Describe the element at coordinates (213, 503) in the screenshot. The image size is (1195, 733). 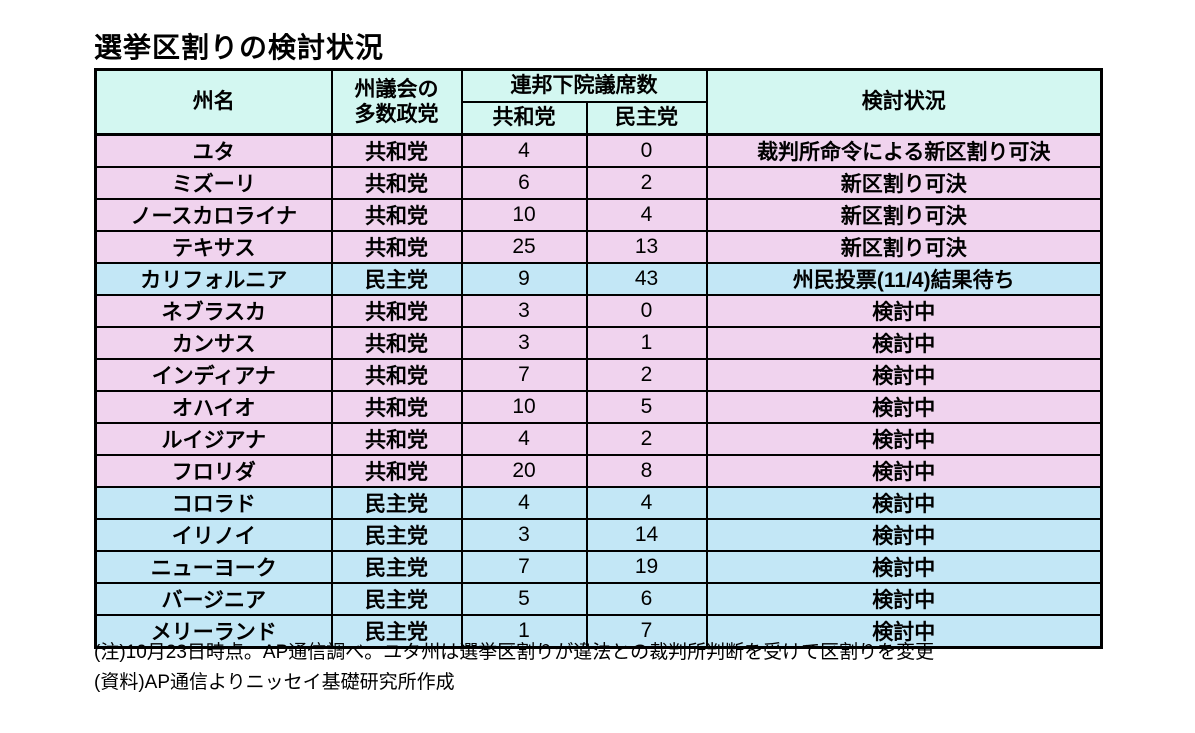
I see `cell-state: コロラド` at that location.